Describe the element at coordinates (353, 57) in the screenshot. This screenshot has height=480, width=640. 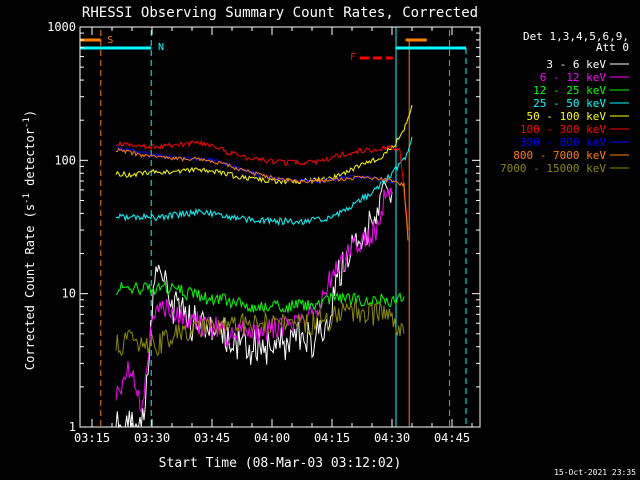
I see `f-marker-label: F` at that location.